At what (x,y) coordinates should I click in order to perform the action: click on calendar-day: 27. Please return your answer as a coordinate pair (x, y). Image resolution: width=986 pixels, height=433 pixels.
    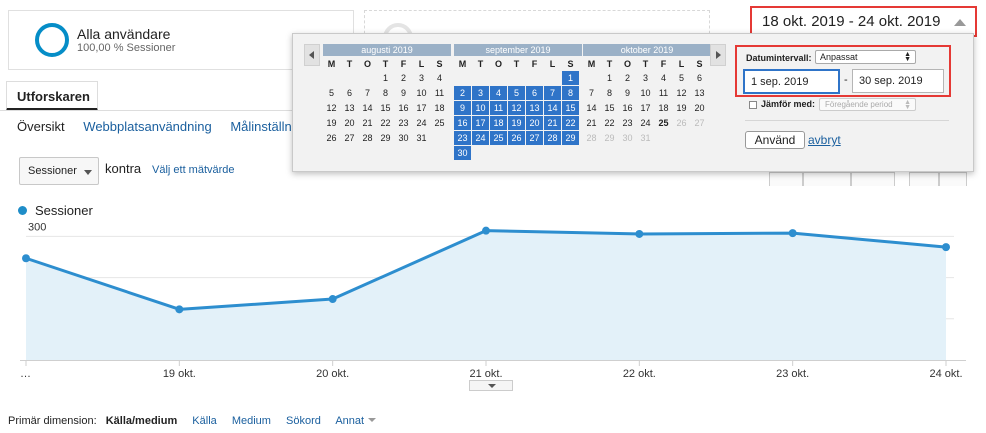
    Looking at the image, I should click on (534, 138).